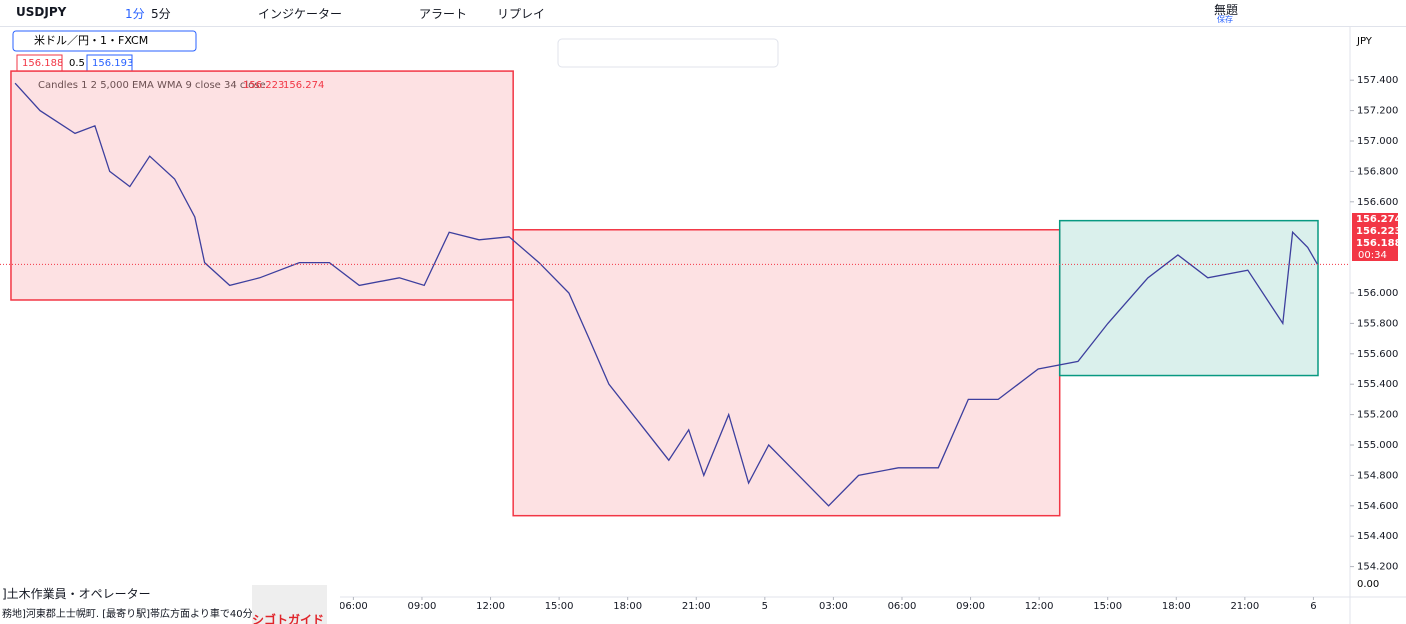 The height and width of the screenshot is (624, 1406). What do you see at coordinates (1377, 475) in the screenshot?
I see `y-tick-label: 154.800` at bounding box center [1377, 475].